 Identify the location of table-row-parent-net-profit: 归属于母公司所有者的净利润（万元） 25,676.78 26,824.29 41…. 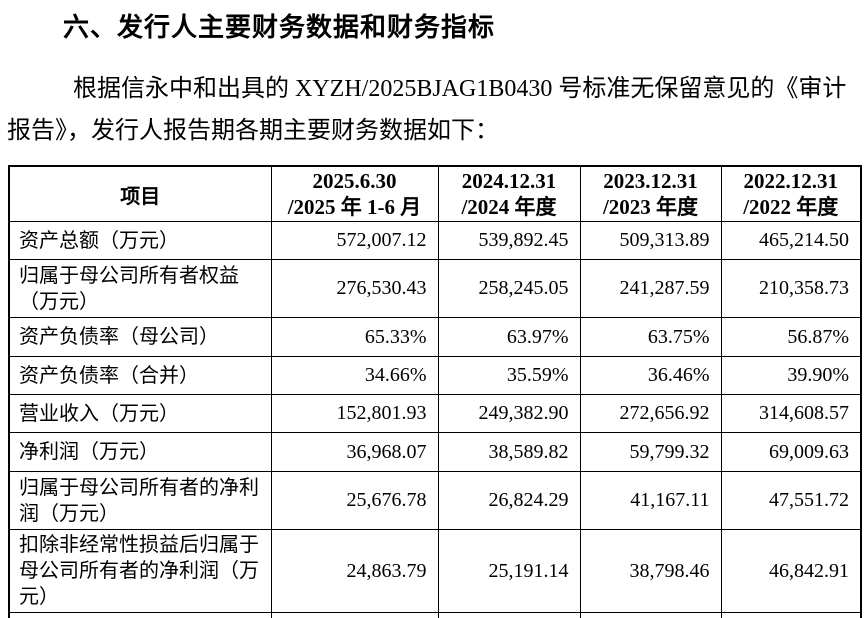
(435, 500).